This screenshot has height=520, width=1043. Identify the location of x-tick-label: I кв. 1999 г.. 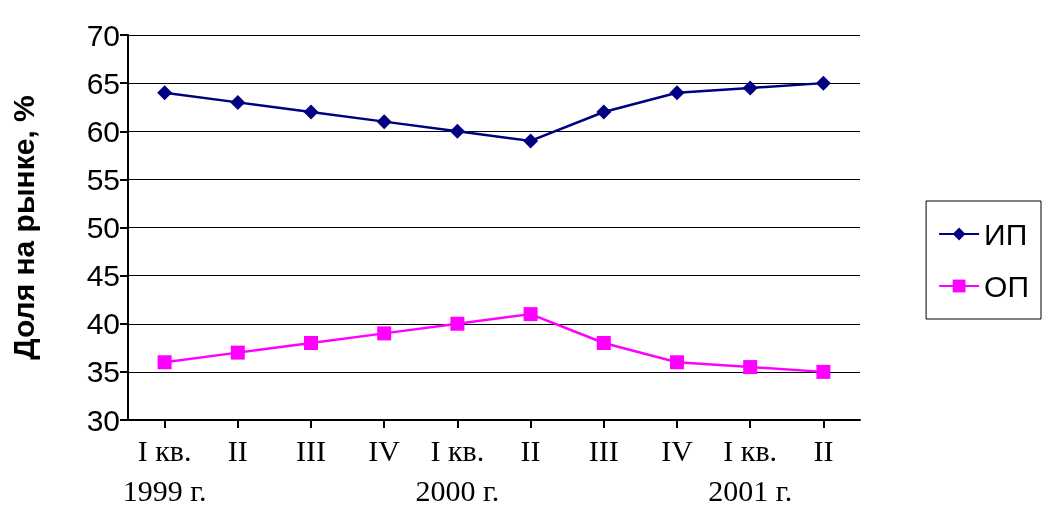
(164, 470).